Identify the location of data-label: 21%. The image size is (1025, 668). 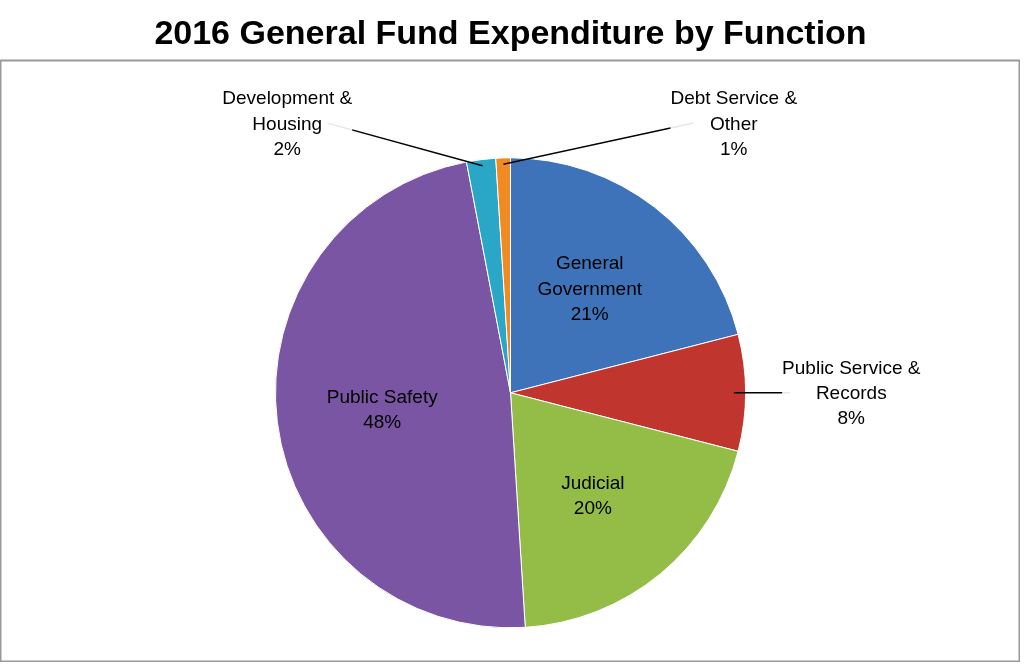
(589, 313).